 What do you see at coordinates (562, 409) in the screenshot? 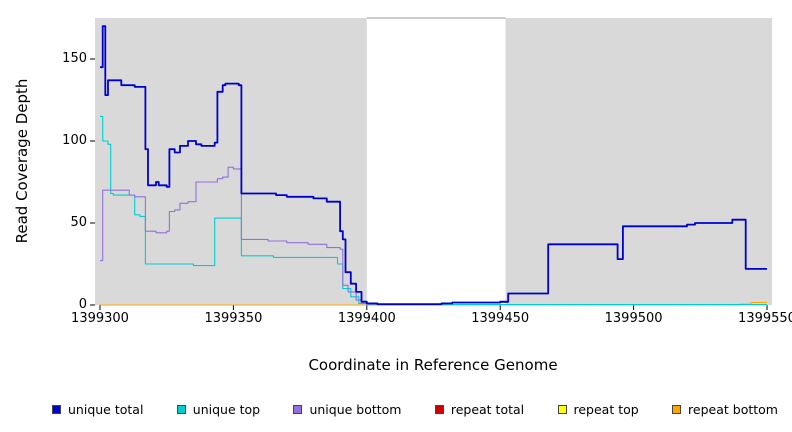
I see `legend-swatch-repeat-top` at bounding box center [562, 409].